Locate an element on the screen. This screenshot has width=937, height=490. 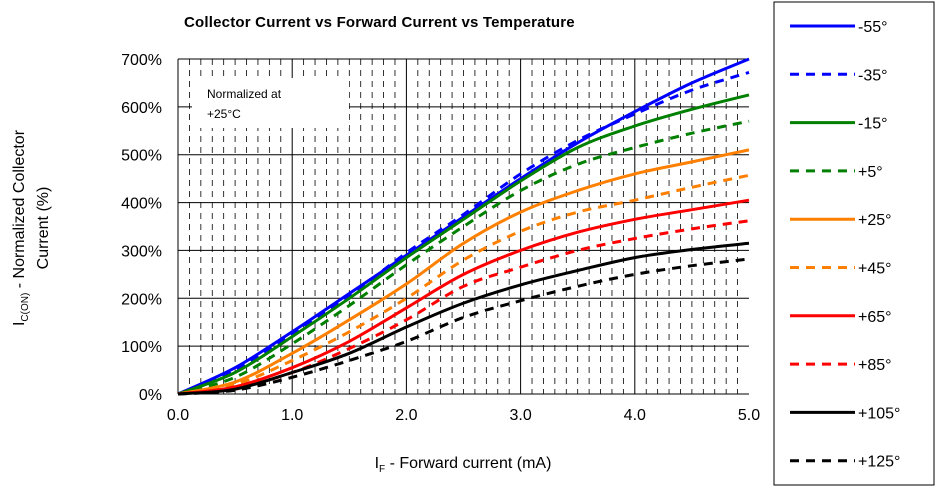
x-tick-label: 1.0 is located at coordinates (292, 415).